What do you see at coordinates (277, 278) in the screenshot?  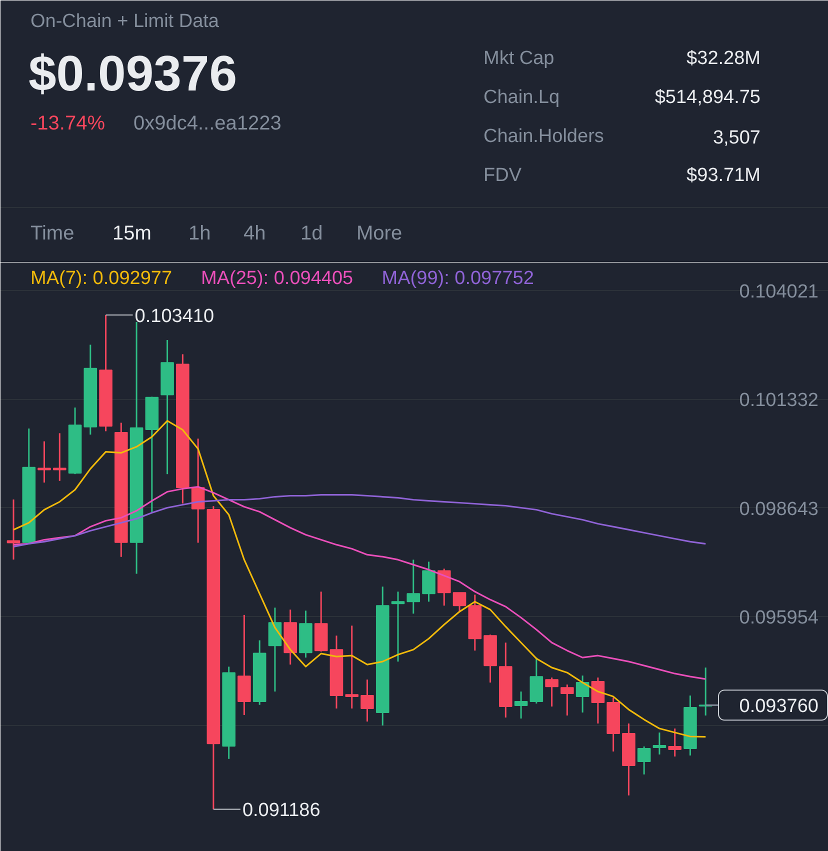 I see `text: MA(25): 0.094405` at bounding box center [277, 278].